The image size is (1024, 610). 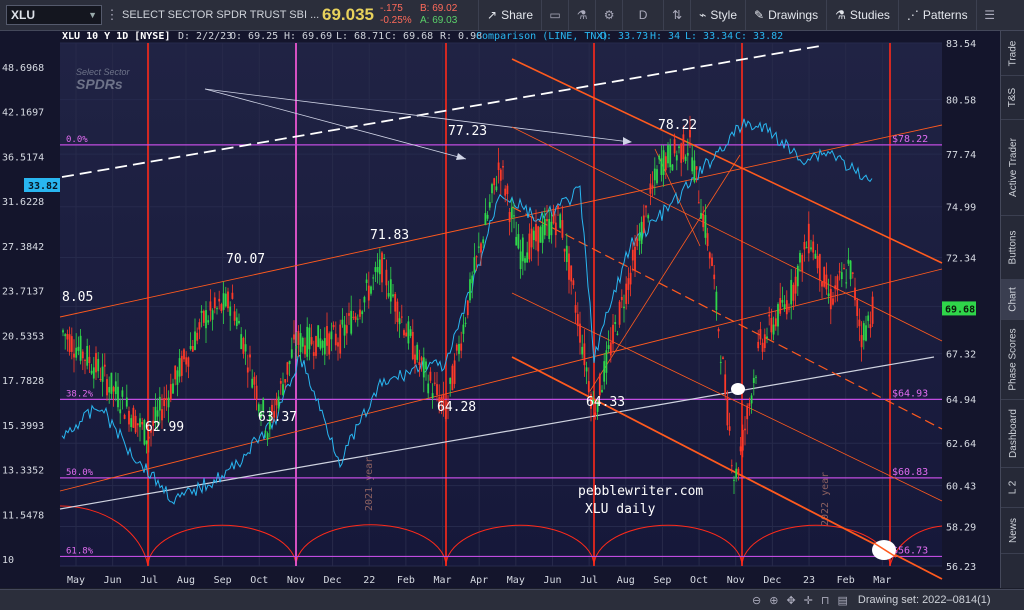 I want to click on sidebar-tab: News, so click(x=1012, y=530).